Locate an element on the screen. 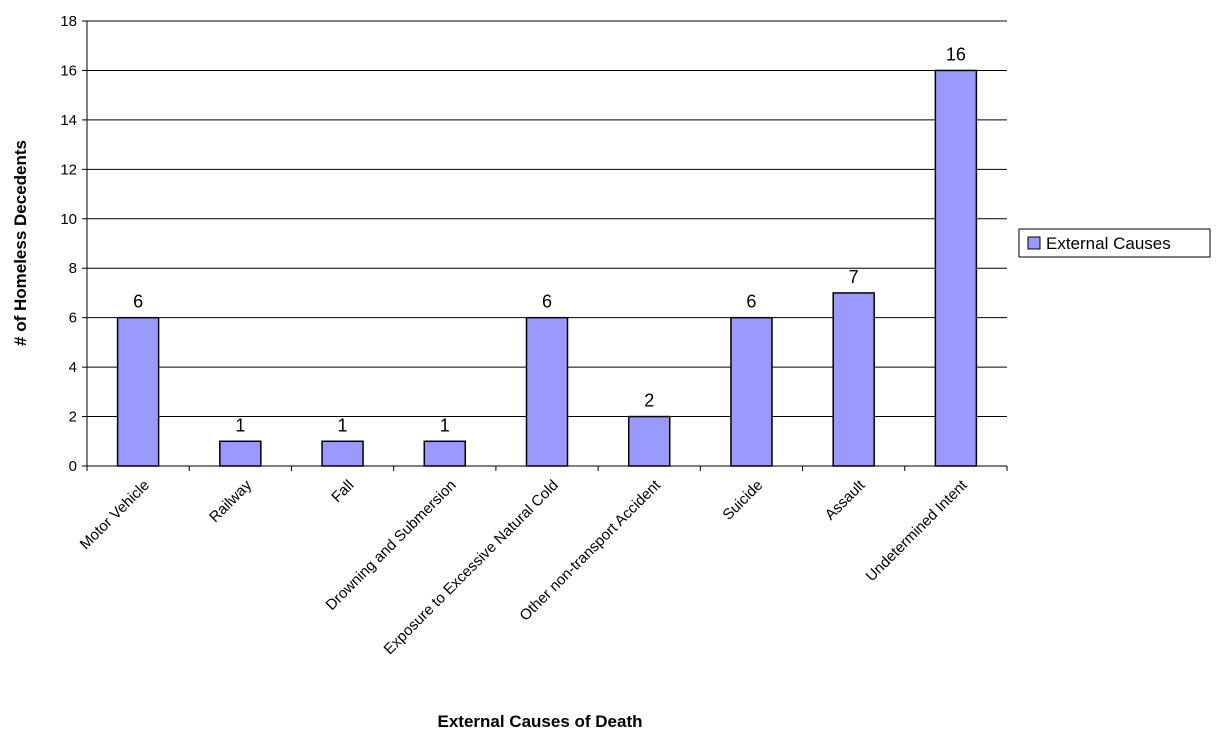 Image resolution: width=1217 pixels, height=732 pixels. legend: External Causes is located at coordinates (1114, 243).